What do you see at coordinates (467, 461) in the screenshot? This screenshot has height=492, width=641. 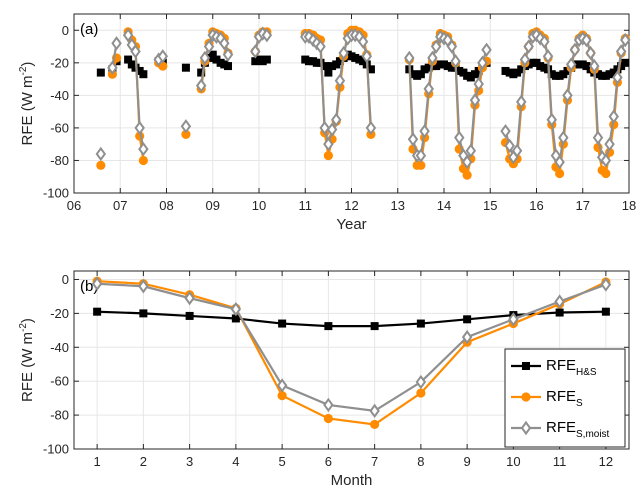 I see `x-tick-label: 9` at bounding box center [467, 461].